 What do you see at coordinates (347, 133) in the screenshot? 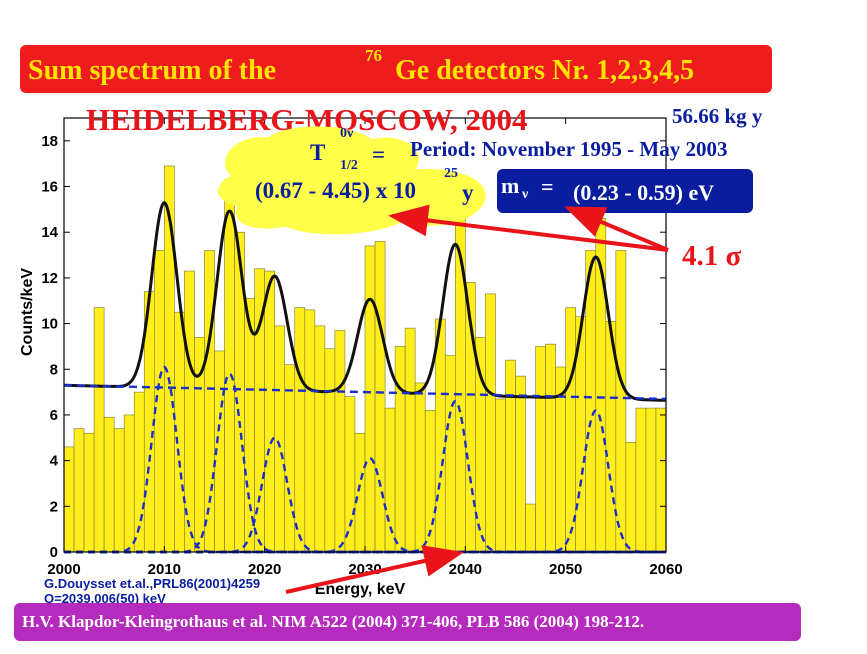
I see `half-life-sup: 0ν` at bounding box center [347, 133].